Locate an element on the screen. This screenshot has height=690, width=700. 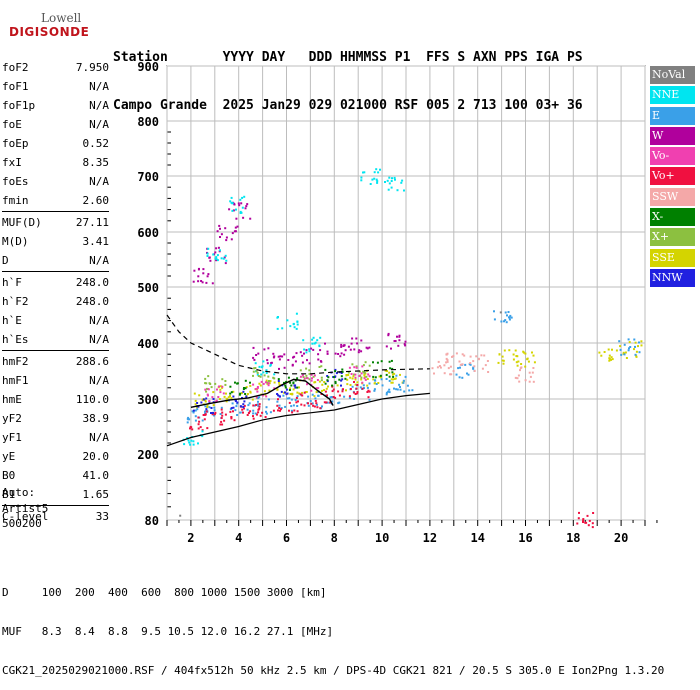
legend-item: X- is located at coordinates (672, 217).